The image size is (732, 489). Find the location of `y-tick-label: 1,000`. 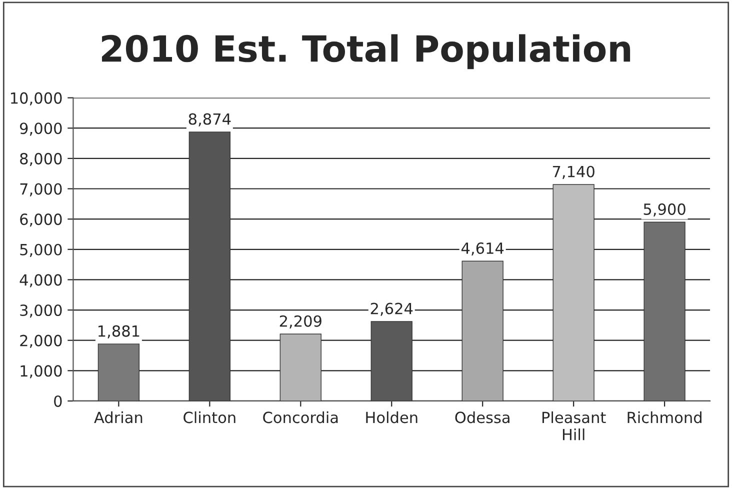

y-tick-label: 1,000 is located at coordinates (41, 371).